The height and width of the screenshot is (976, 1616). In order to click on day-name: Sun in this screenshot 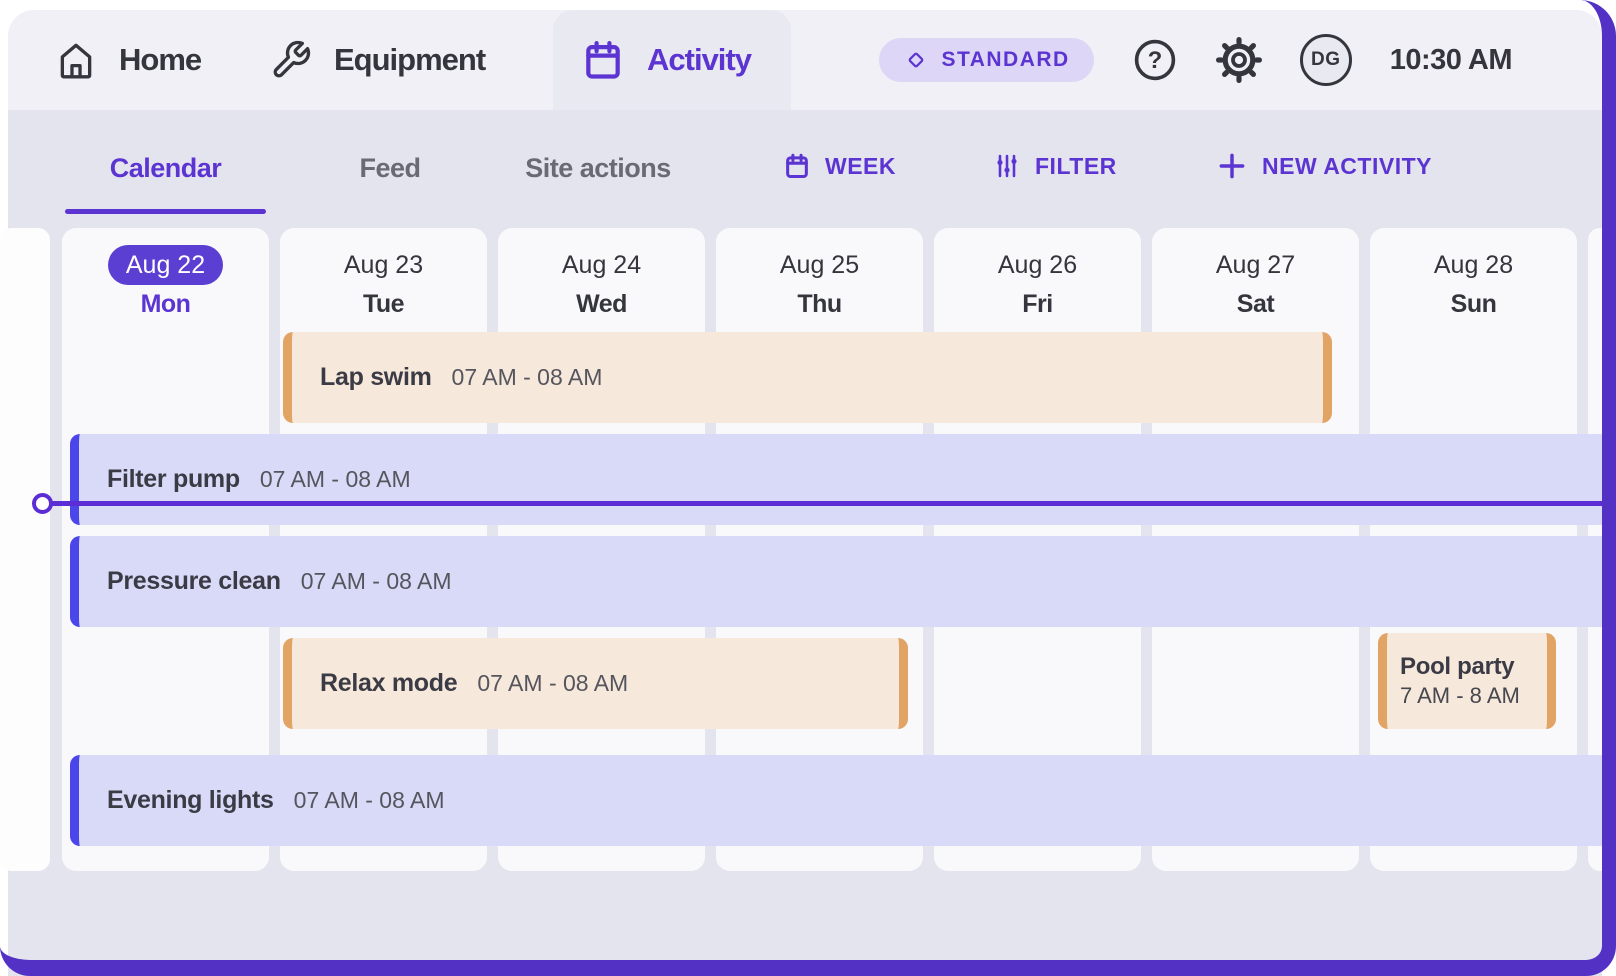, I will do `click(1473, 304)`.